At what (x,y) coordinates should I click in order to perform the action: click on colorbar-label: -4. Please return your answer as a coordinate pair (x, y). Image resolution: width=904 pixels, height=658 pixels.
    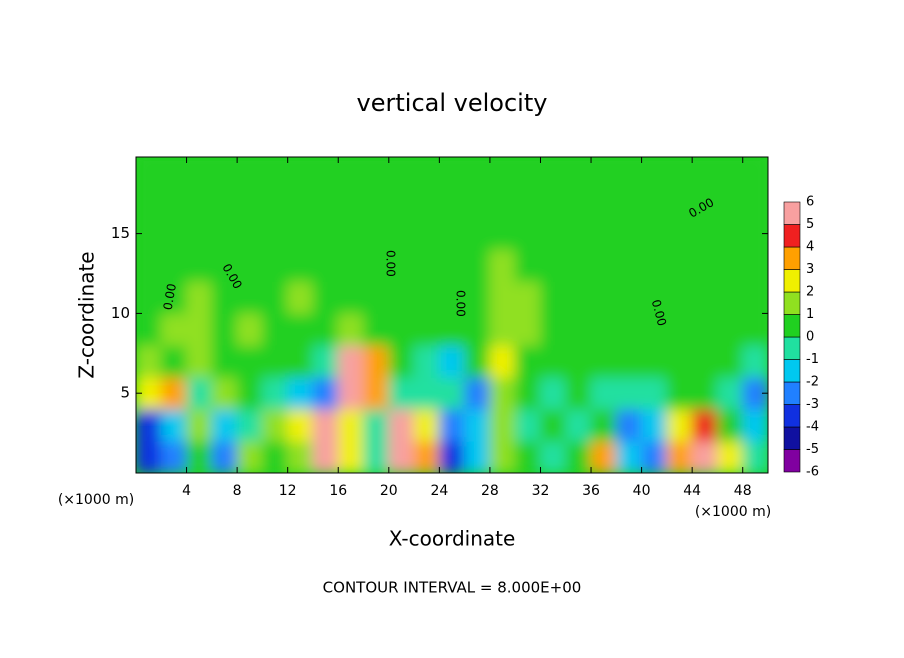
    Looking at the image, I should click on (812, 427).